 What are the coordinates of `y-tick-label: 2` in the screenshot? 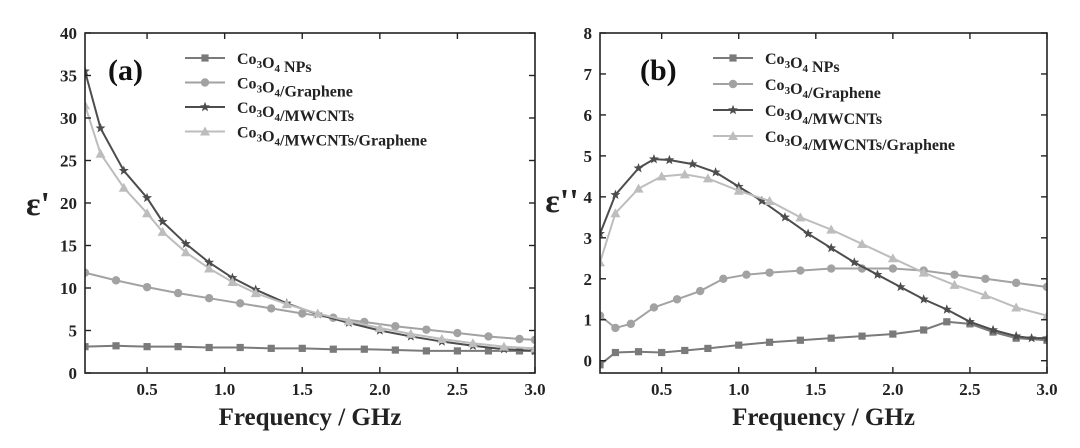 It's located at (588, 279).